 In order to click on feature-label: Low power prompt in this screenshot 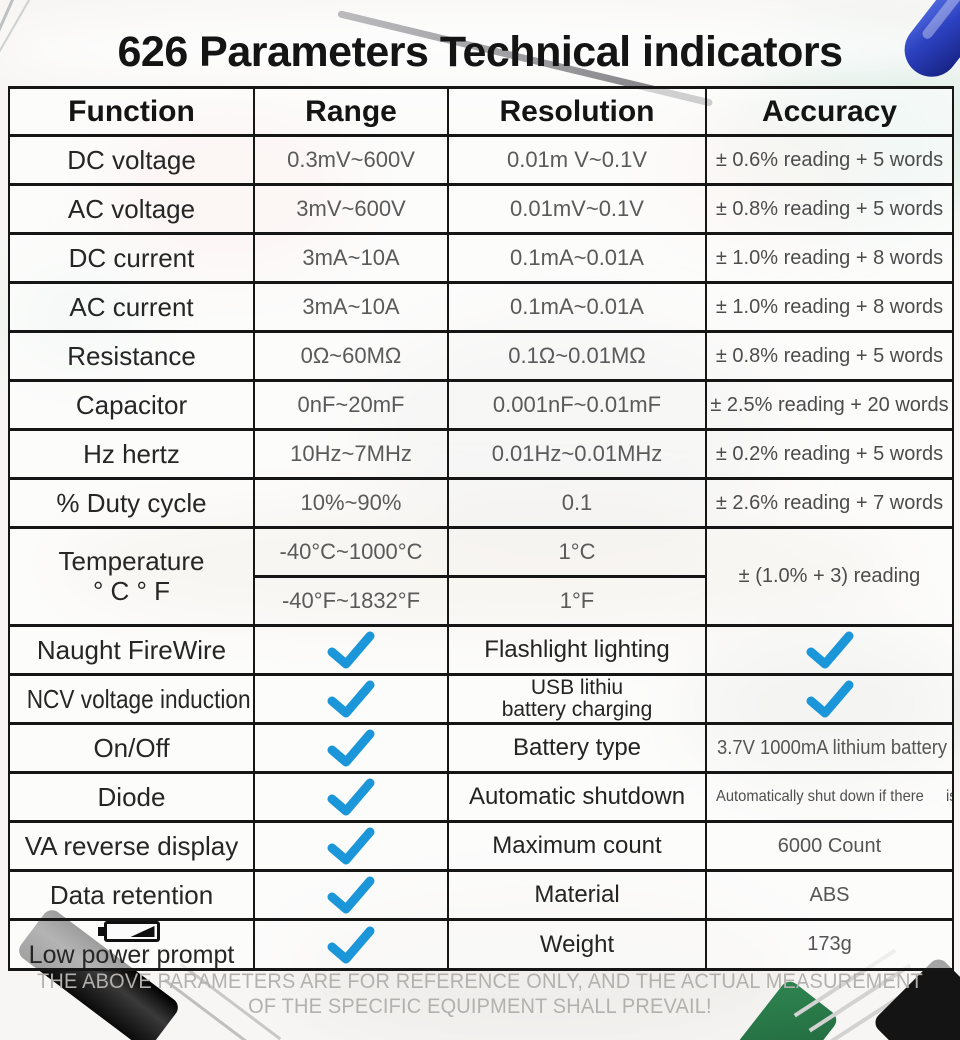, I will do `click(131, 955)`.